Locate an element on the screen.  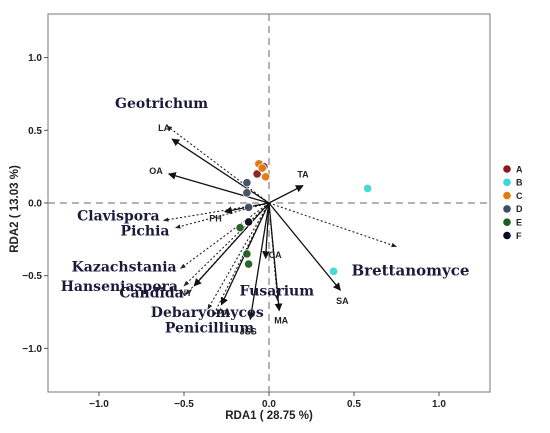
env-arrow-ma is located at coordinates (275, 257).